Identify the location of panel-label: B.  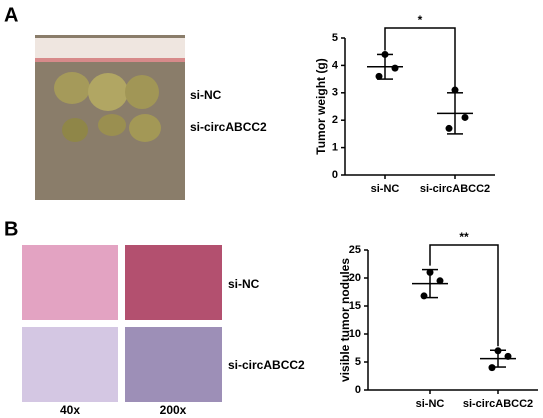
(11, 229).